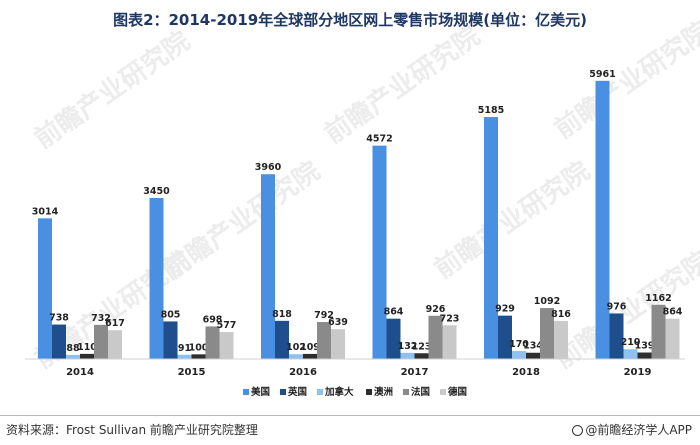  I want to click on legend: 美国 英国 加拿大 澳洲 法国 德国, so click(355, 392).